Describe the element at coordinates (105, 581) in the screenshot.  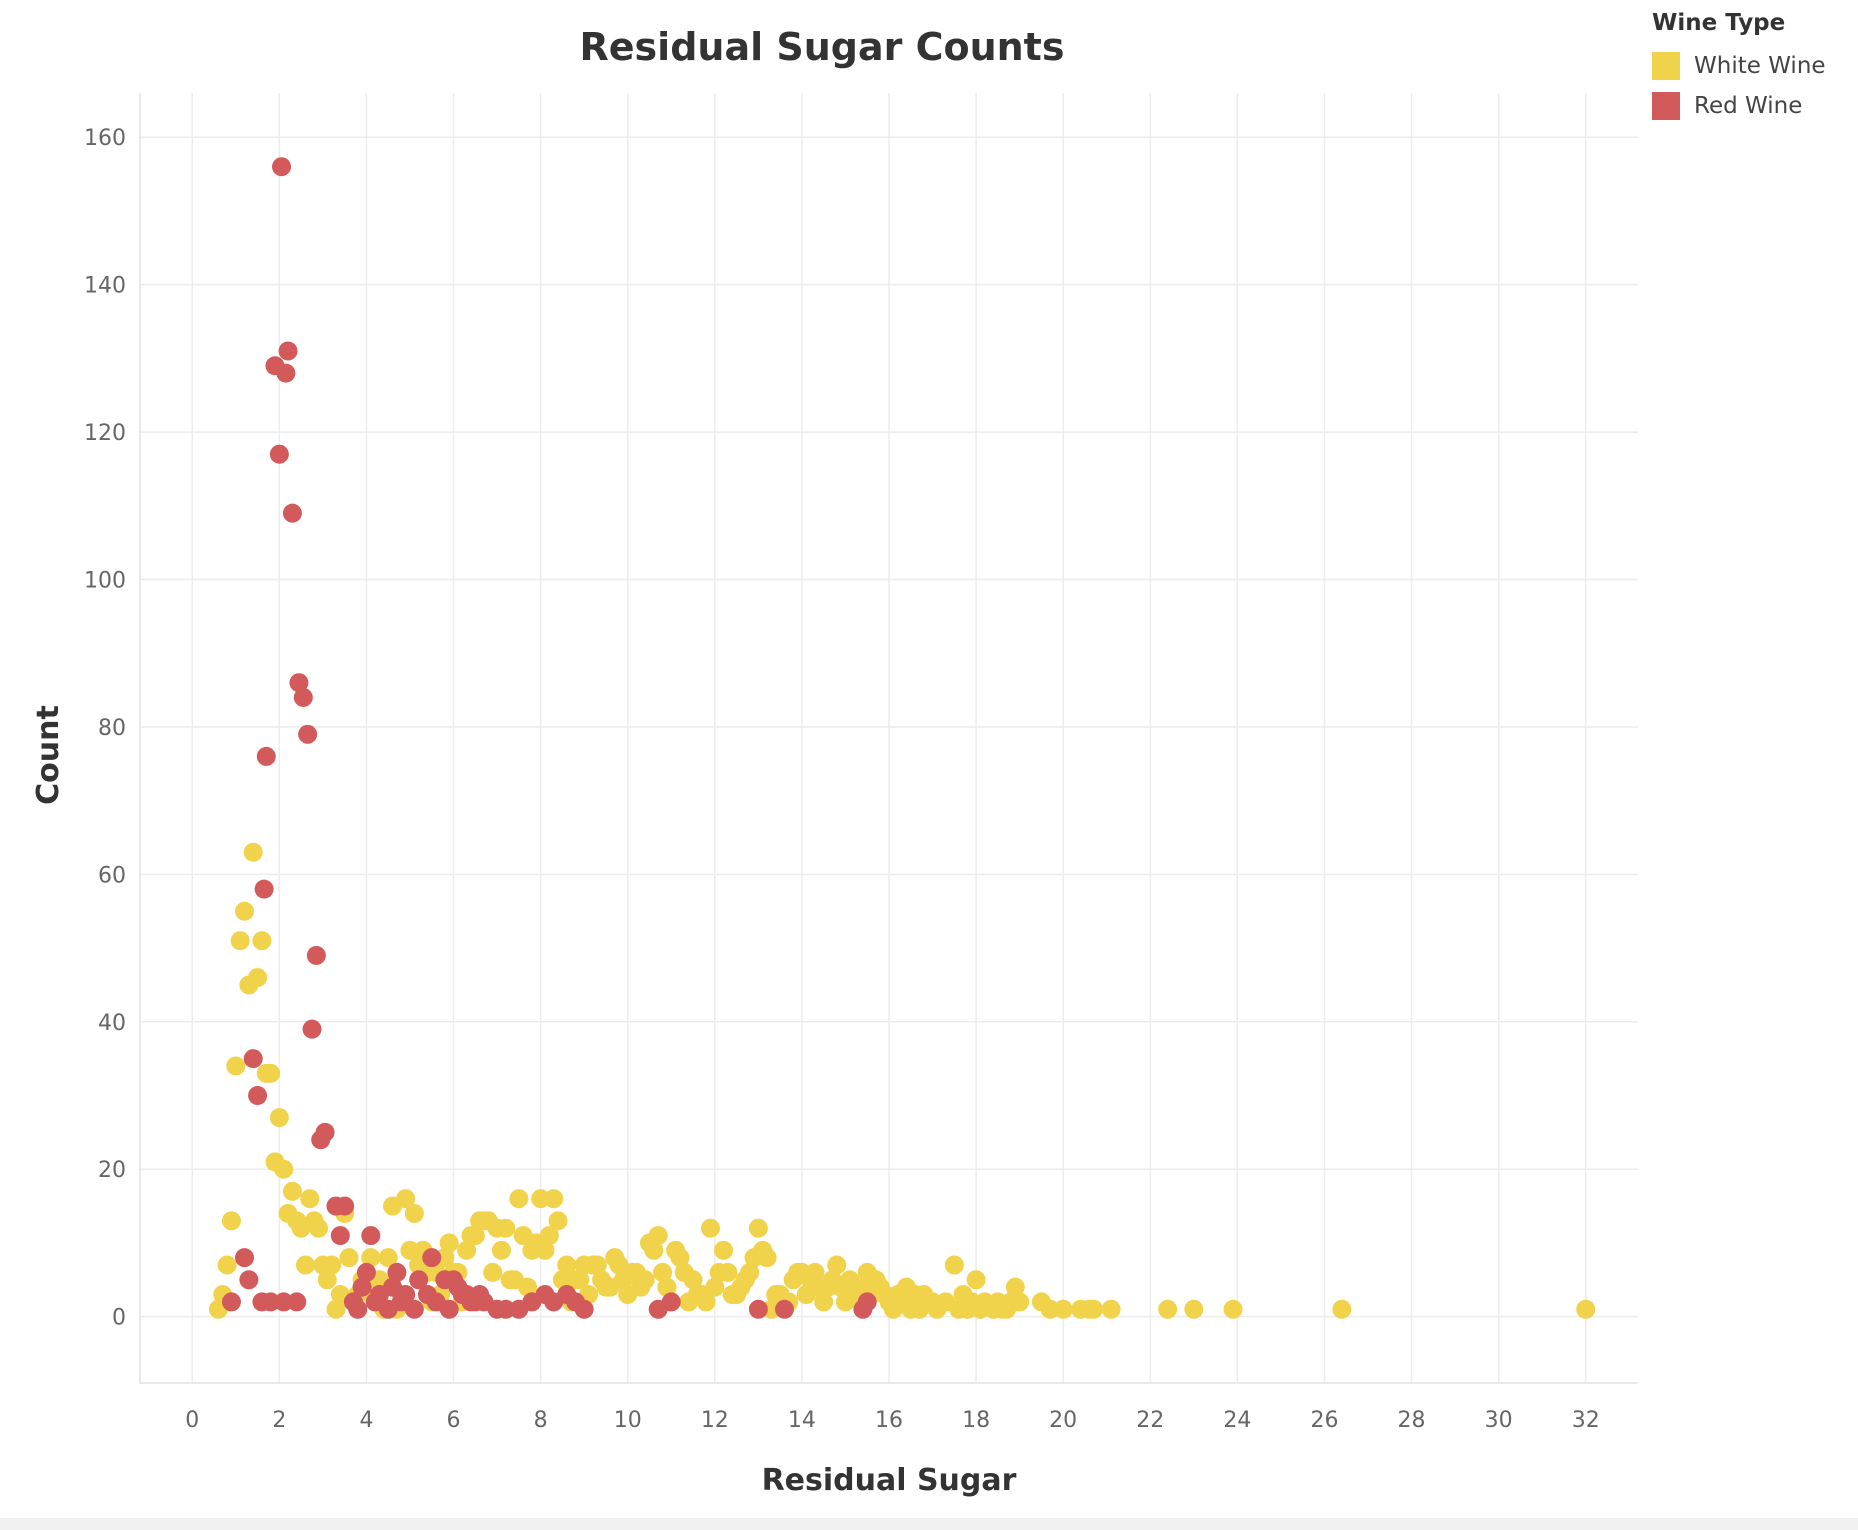
I see `y-tick-label: 100` at that location.